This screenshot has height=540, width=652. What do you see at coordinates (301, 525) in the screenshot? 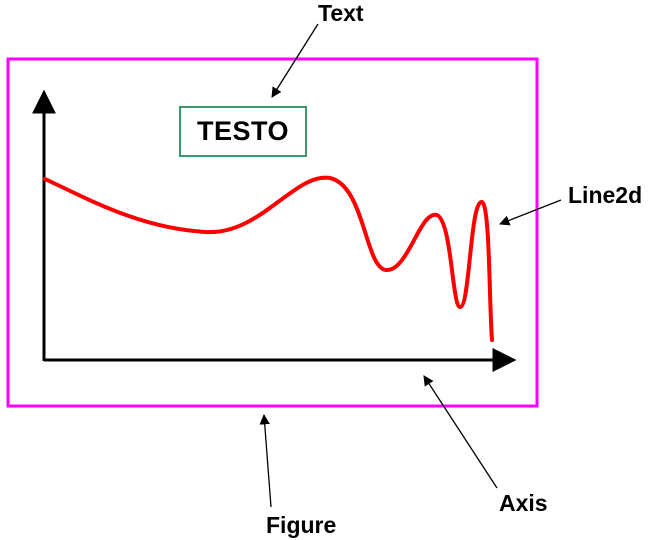
I see `figure-annotation-label: Figure` at bounding box center [301, 525].